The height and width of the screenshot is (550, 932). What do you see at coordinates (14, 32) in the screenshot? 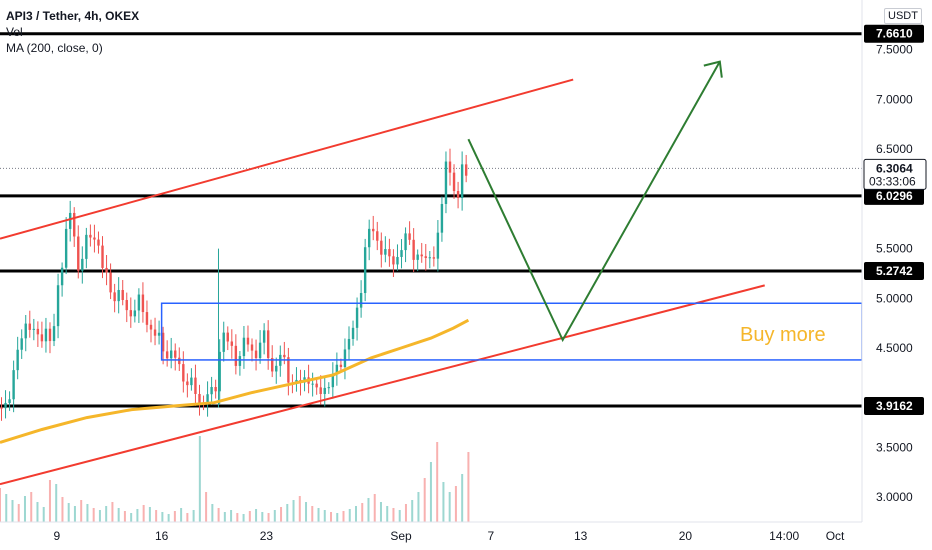
I see `volume-indicator-label: Vol` at bounding box center [14, 32].